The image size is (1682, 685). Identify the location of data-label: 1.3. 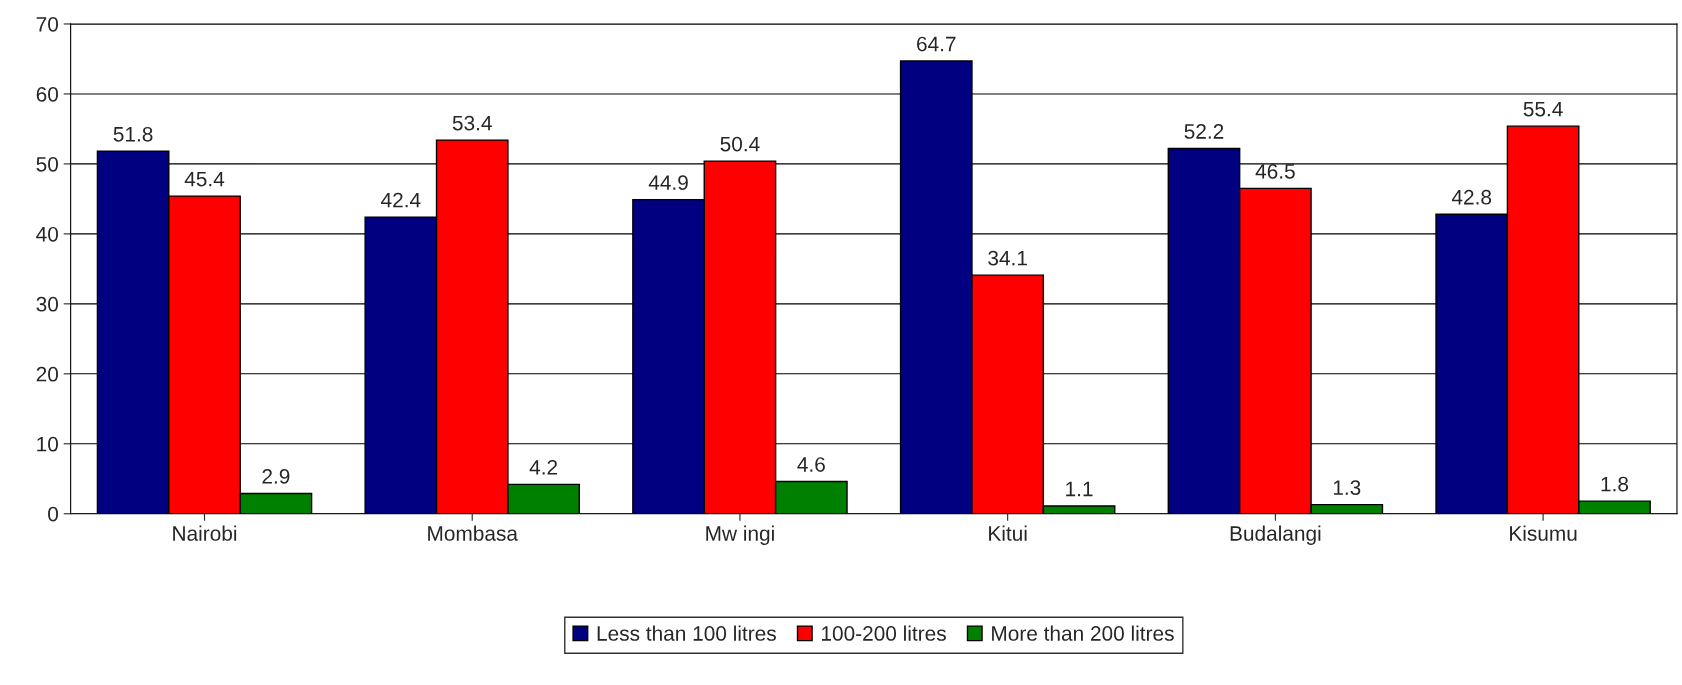
(1347, 487).